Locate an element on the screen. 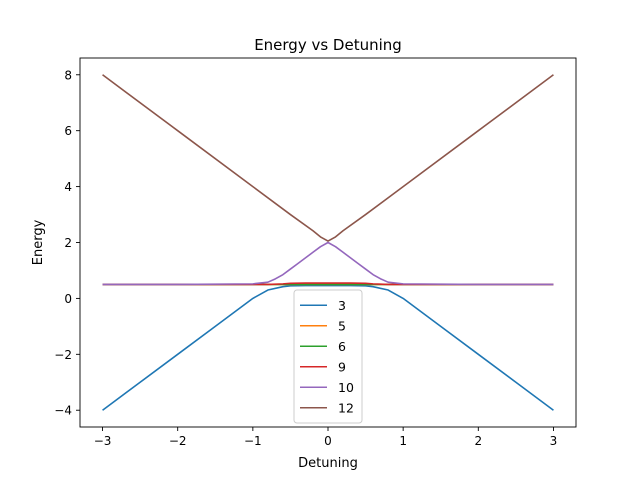 The width and height of the screenshot is (640, 485). x-tick-label: −1 is located at coordinates (253, 441).